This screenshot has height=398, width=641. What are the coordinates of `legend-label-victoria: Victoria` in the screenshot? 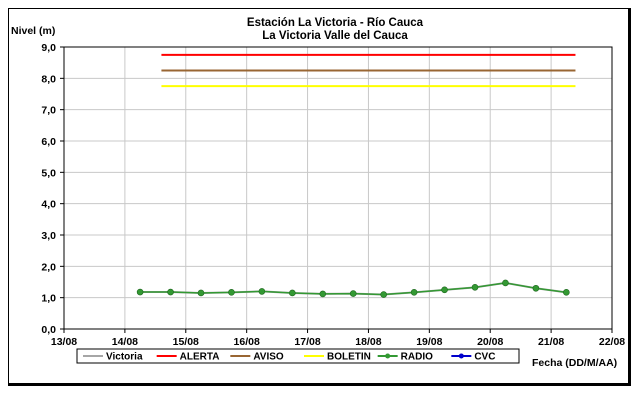 It's located at (124, 357).